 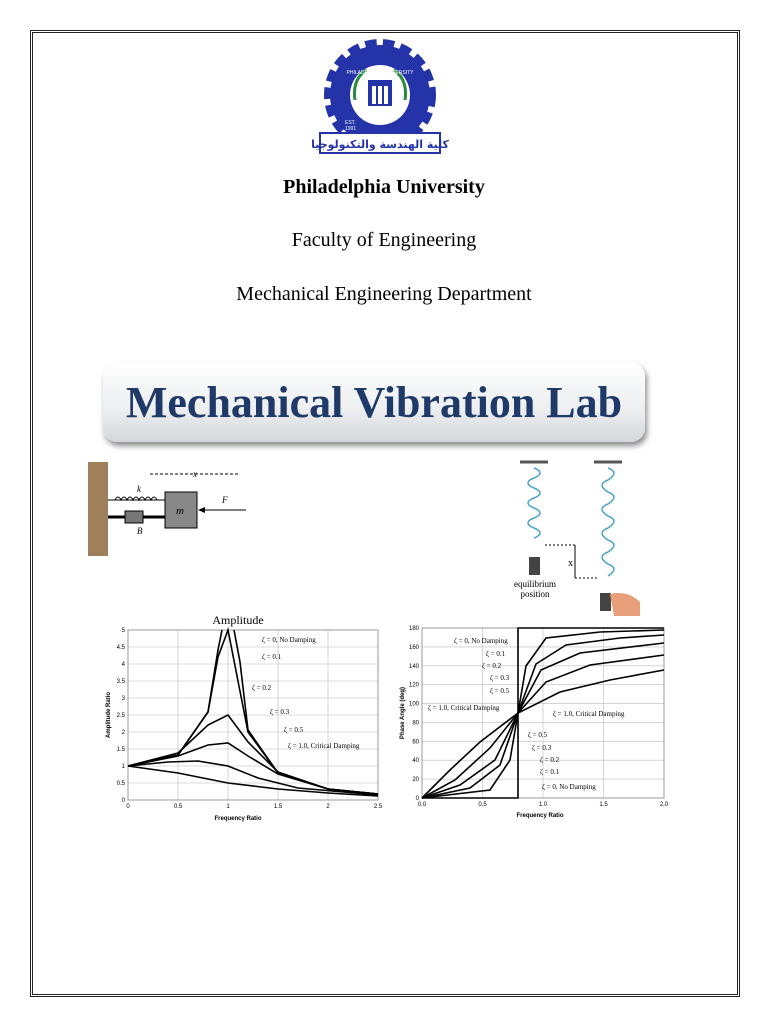 I want to click on faculty: Faculty of Engineering, so click(x=384, y=240).